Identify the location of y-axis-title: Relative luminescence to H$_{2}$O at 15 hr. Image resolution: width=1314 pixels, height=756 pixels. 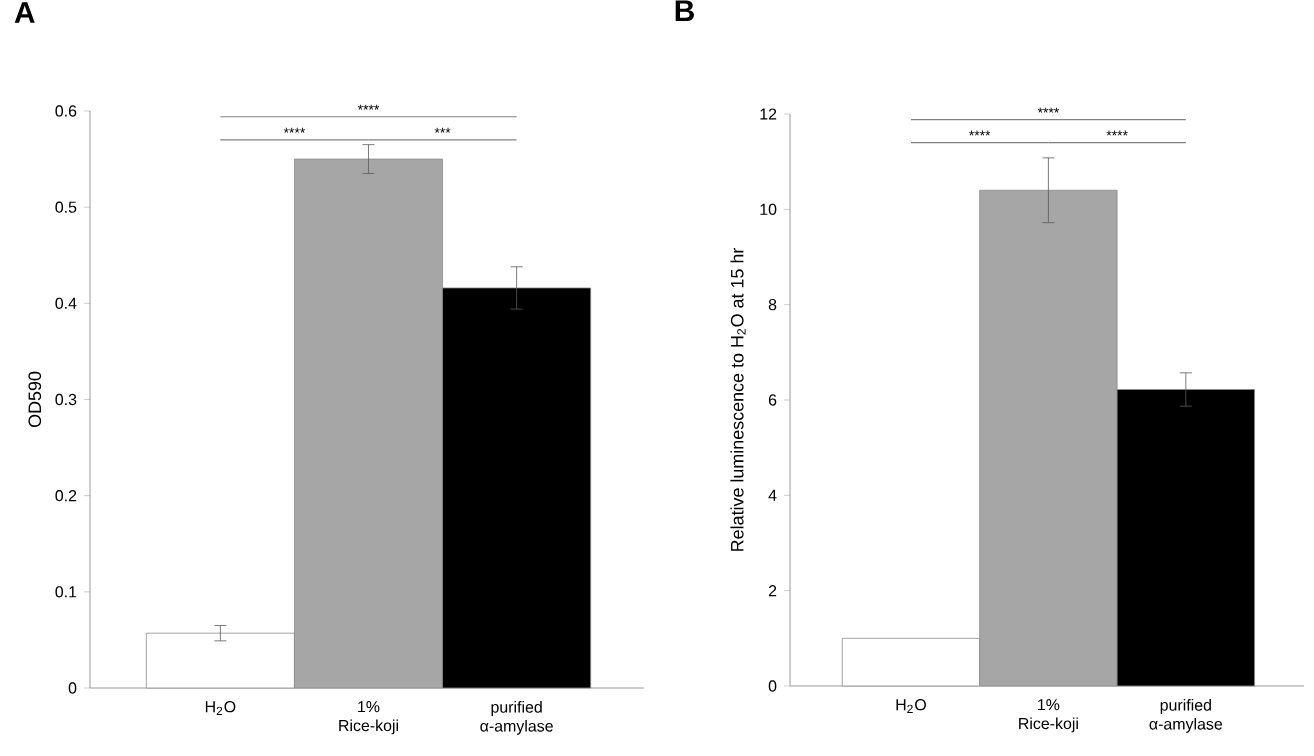
(738, 399).